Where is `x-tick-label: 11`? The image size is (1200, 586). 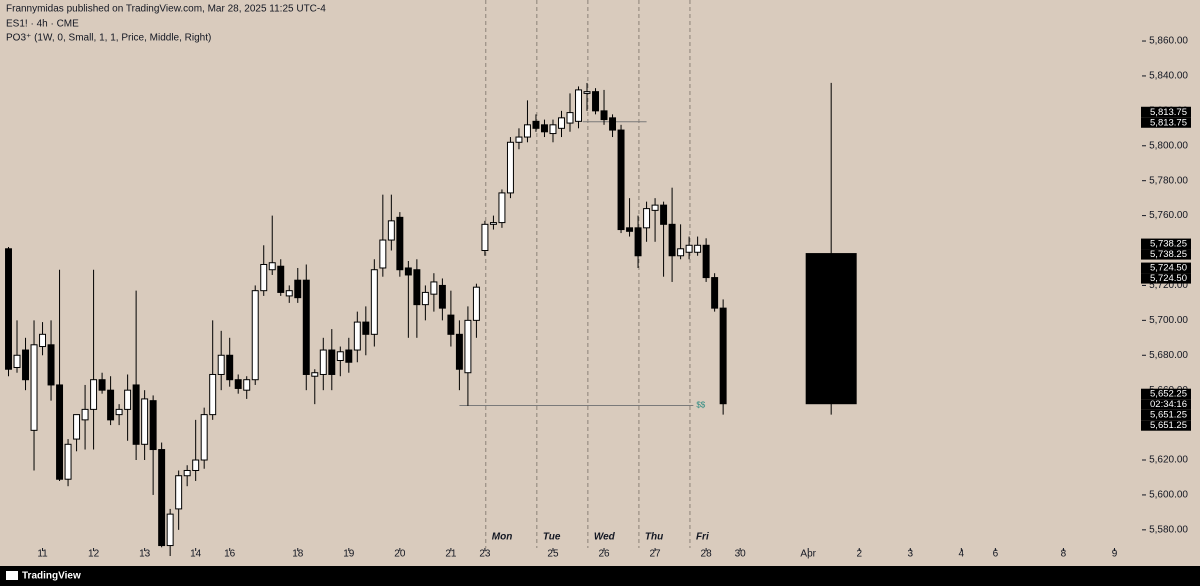 x-tick-label: 11 is located at coordinates (42, 554).